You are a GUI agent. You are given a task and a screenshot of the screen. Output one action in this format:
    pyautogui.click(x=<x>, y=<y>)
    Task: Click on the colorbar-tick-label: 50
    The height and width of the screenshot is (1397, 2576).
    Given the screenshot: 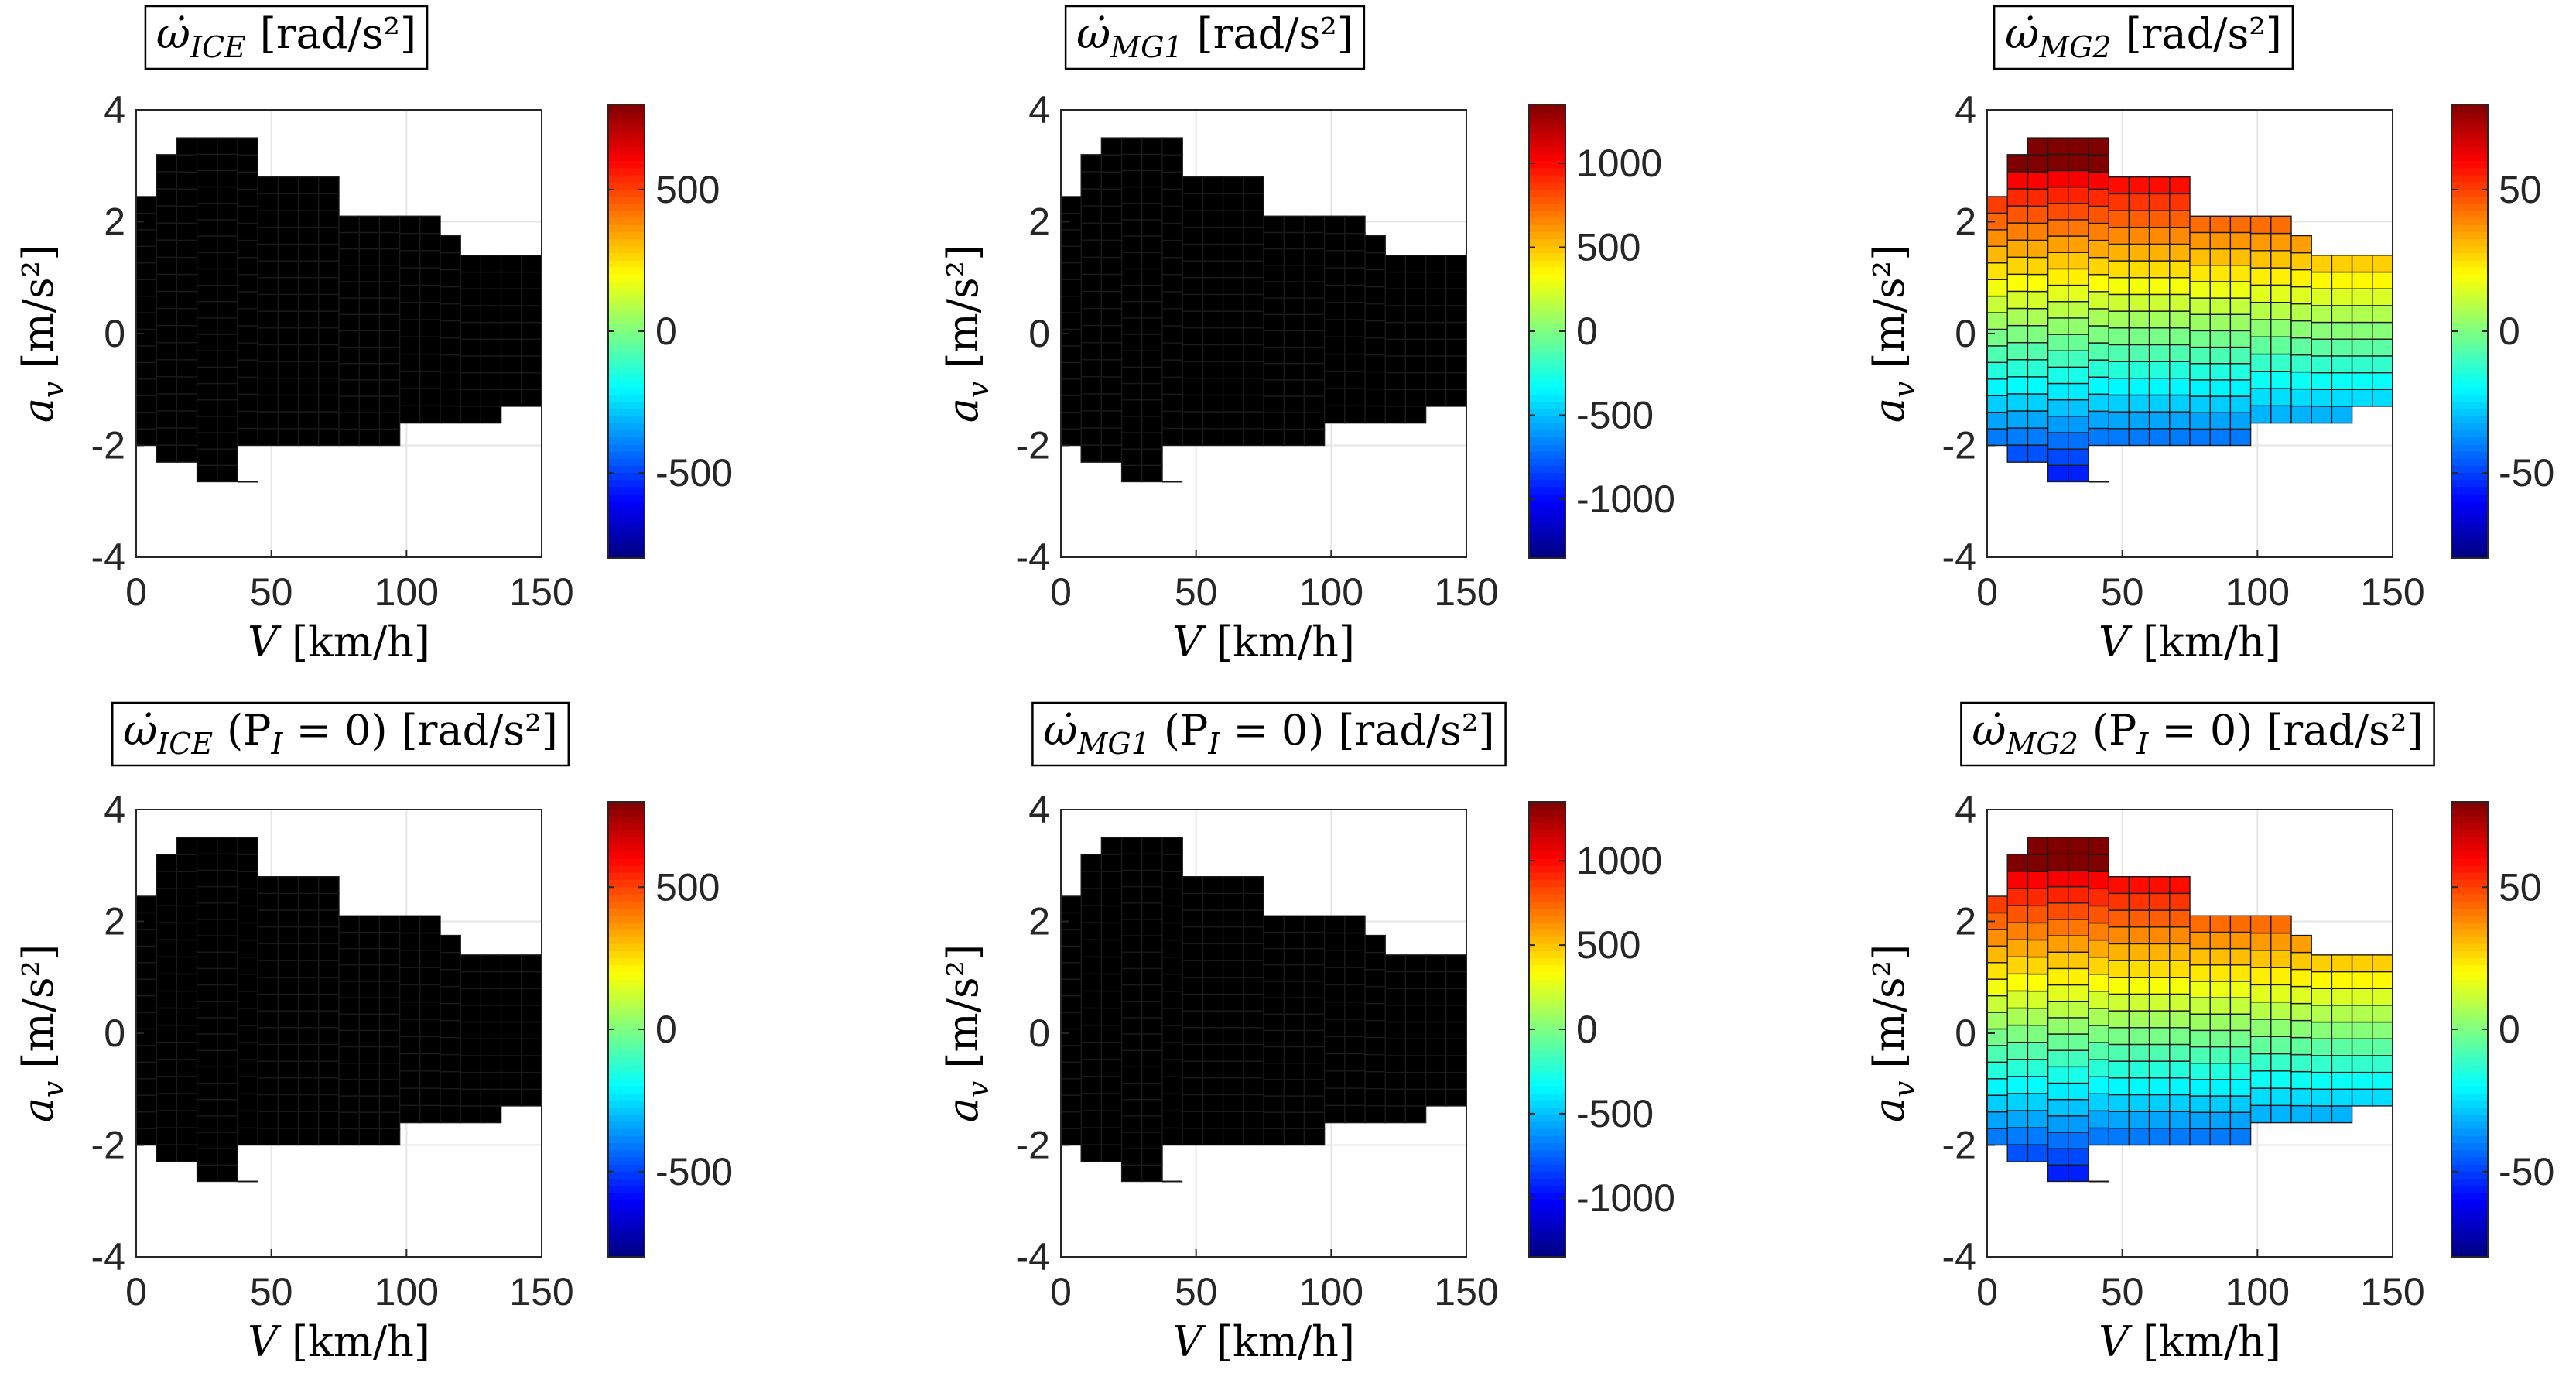 What is the action you would take?
    pyautogui.click(x=2520, y=189)
    